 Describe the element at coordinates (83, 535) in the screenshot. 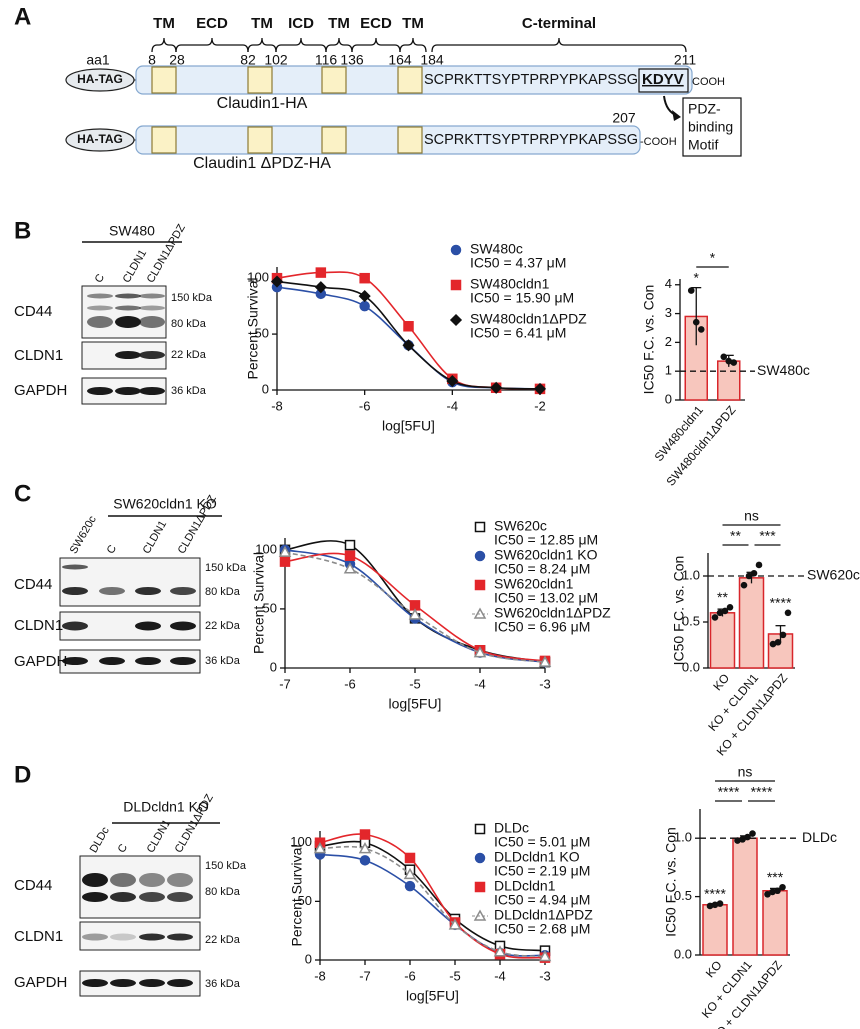

I see `lane-label: SW620c` at that location.